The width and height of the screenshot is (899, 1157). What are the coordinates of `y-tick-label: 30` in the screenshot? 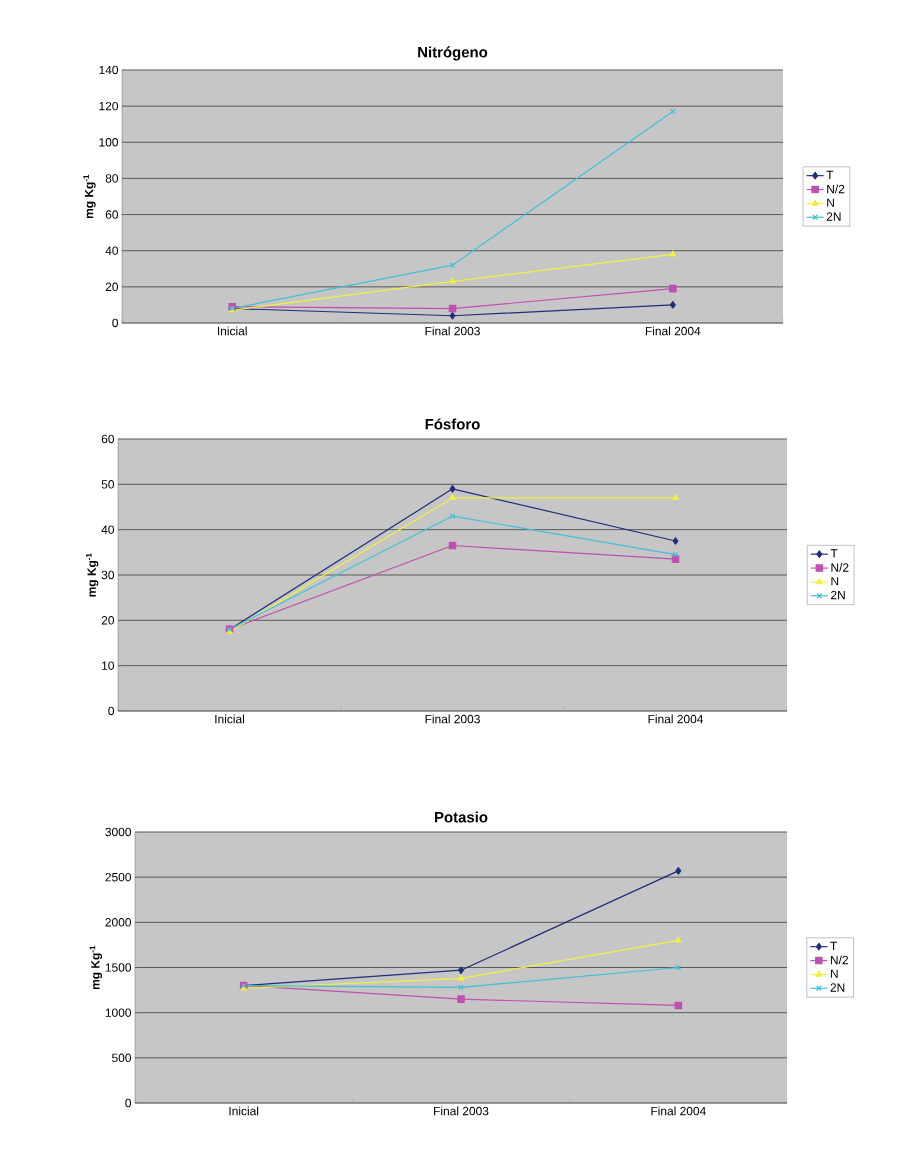 It's located at (108, 575).